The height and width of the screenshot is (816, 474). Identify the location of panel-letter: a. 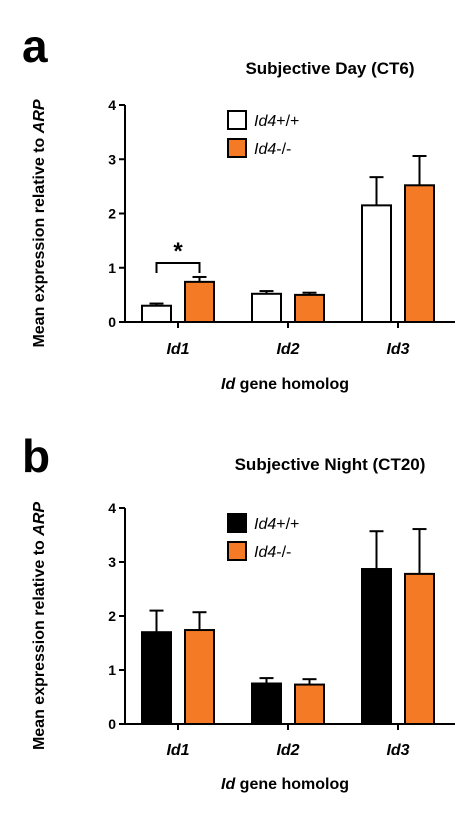
(35, 46).